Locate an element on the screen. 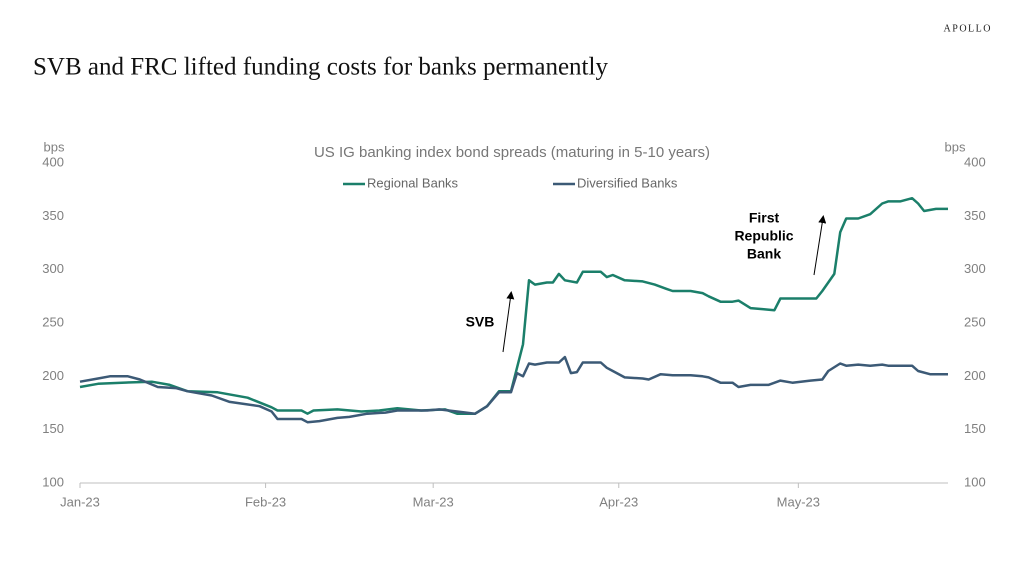 The image size is (1024, 576). series-line is located at coordinates (513, 389).